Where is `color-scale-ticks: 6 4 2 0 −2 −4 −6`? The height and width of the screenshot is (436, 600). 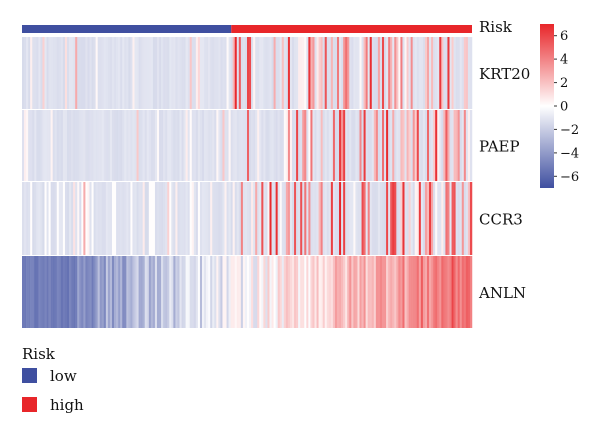
color-scale-ticks: 6 4 2 0 −2 −4 −6 is located at coordinates (566, 107).